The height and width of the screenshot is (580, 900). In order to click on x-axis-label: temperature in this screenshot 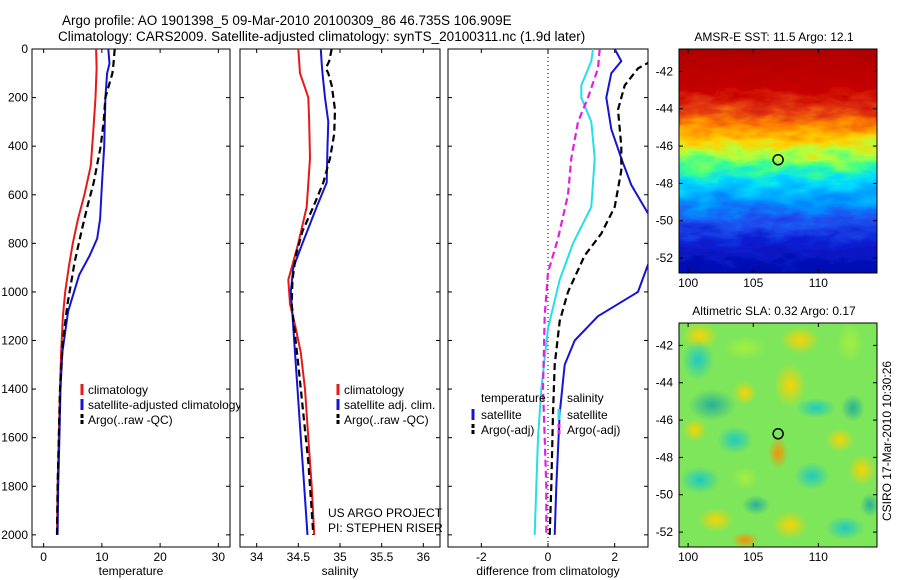, I will do `click(131, 571)`.